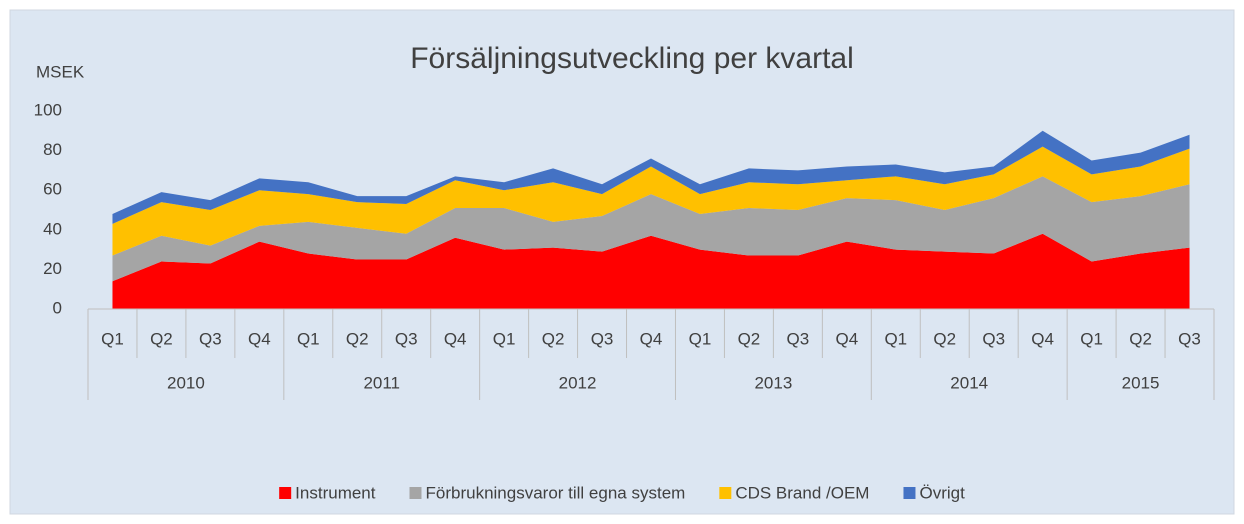 This screenshot has width=1244, height=524. I want to click on y-tick-label: 80, so click(52, 149).